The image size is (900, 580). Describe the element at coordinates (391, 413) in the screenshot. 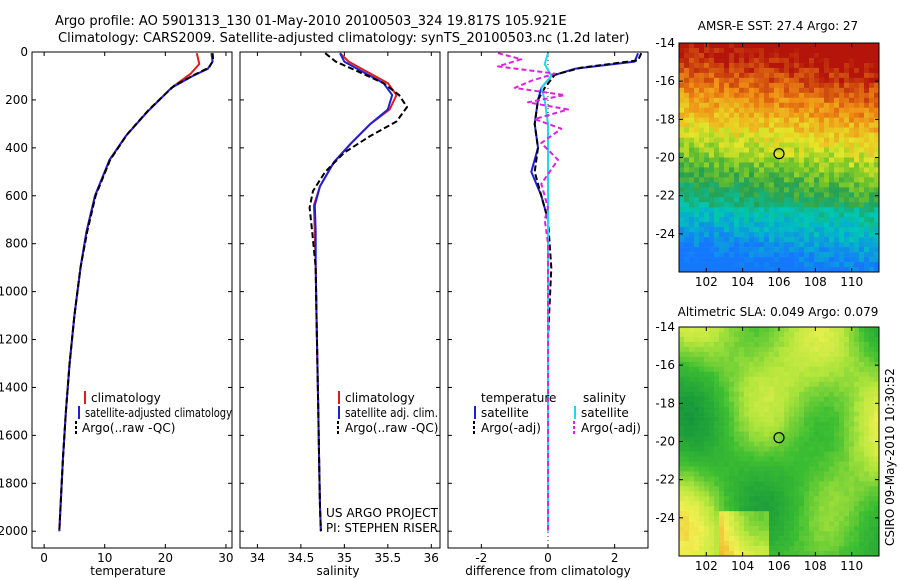

I see `salinity-legend-2: satellite adj. clim.` at that location.